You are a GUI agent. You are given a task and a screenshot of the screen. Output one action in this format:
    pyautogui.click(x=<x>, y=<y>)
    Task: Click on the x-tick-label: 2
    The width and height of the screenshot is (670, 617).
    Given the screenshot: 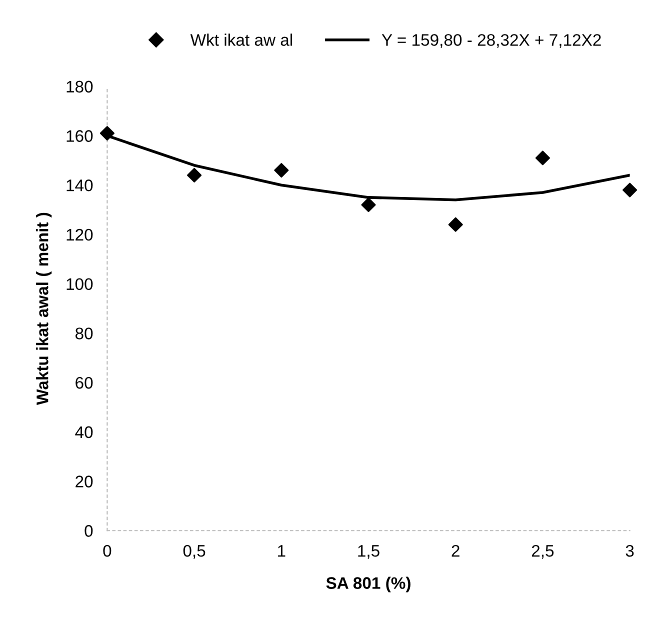 What is the action you would take?
    pyautogui.click(x=456, y=550)
    